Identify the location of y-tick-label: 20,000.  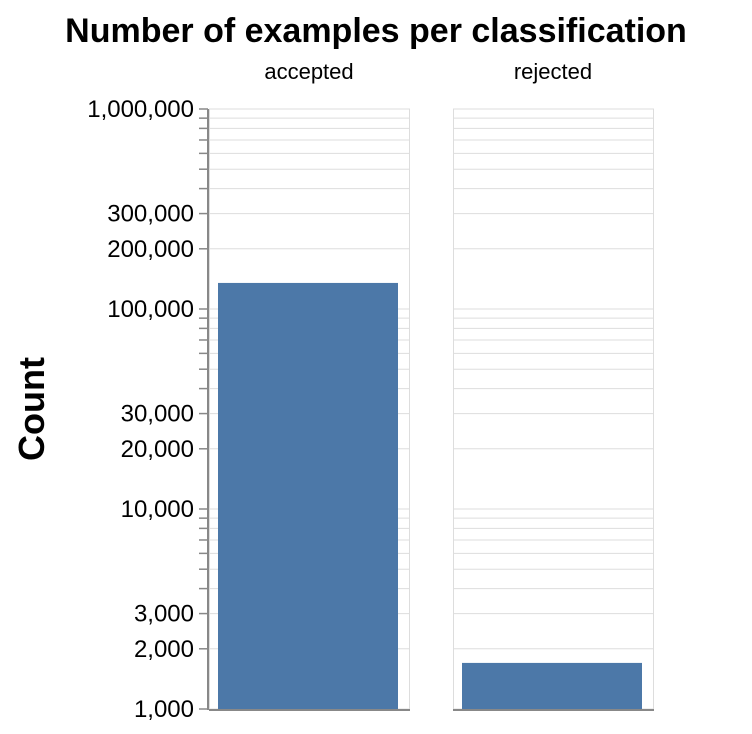
(157, 449).